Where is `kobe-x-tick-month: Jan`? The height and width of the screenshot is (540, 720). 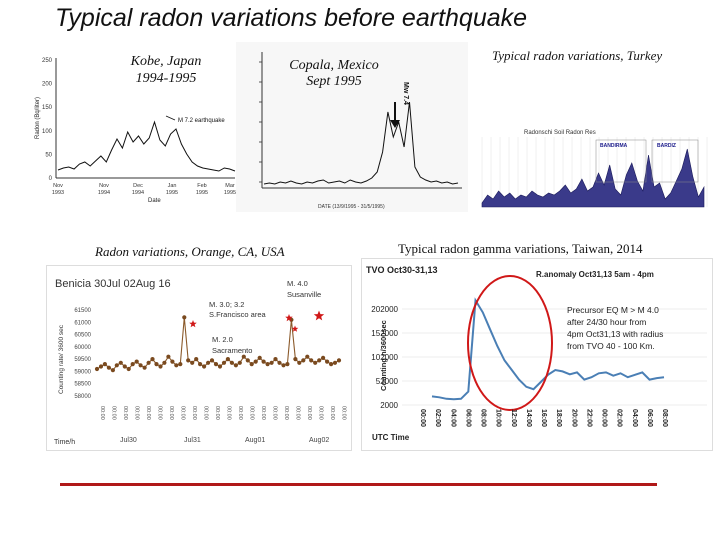
kobe-x-tick-month: Jan is located at coordinates (172, 186).